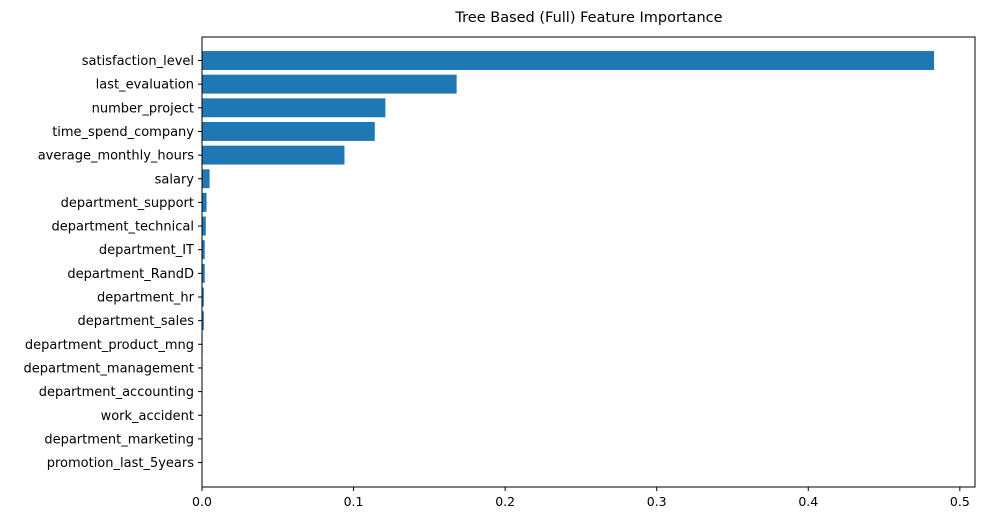  I want to click on y-tick-label: work_accident, so click(147, 416).